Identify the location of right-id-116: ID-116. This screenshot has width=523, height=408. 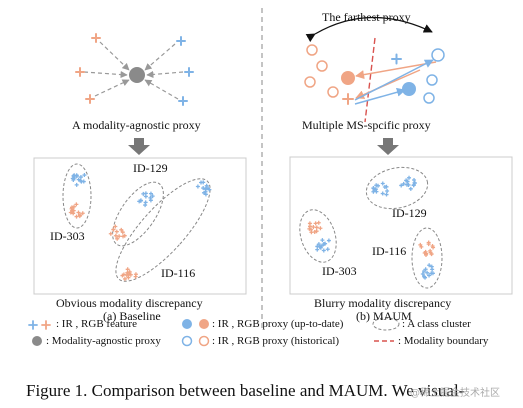
(389, 251).